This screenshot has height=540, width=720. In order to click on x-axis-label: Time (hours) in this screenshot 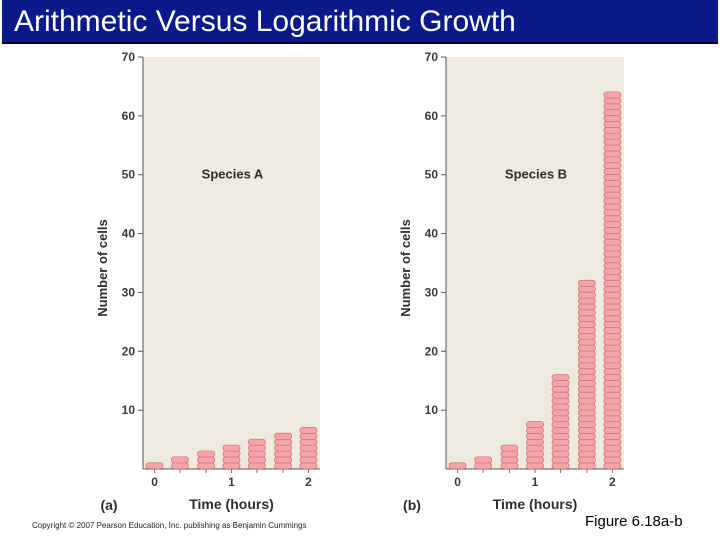, I will do `click(231, 504)`.